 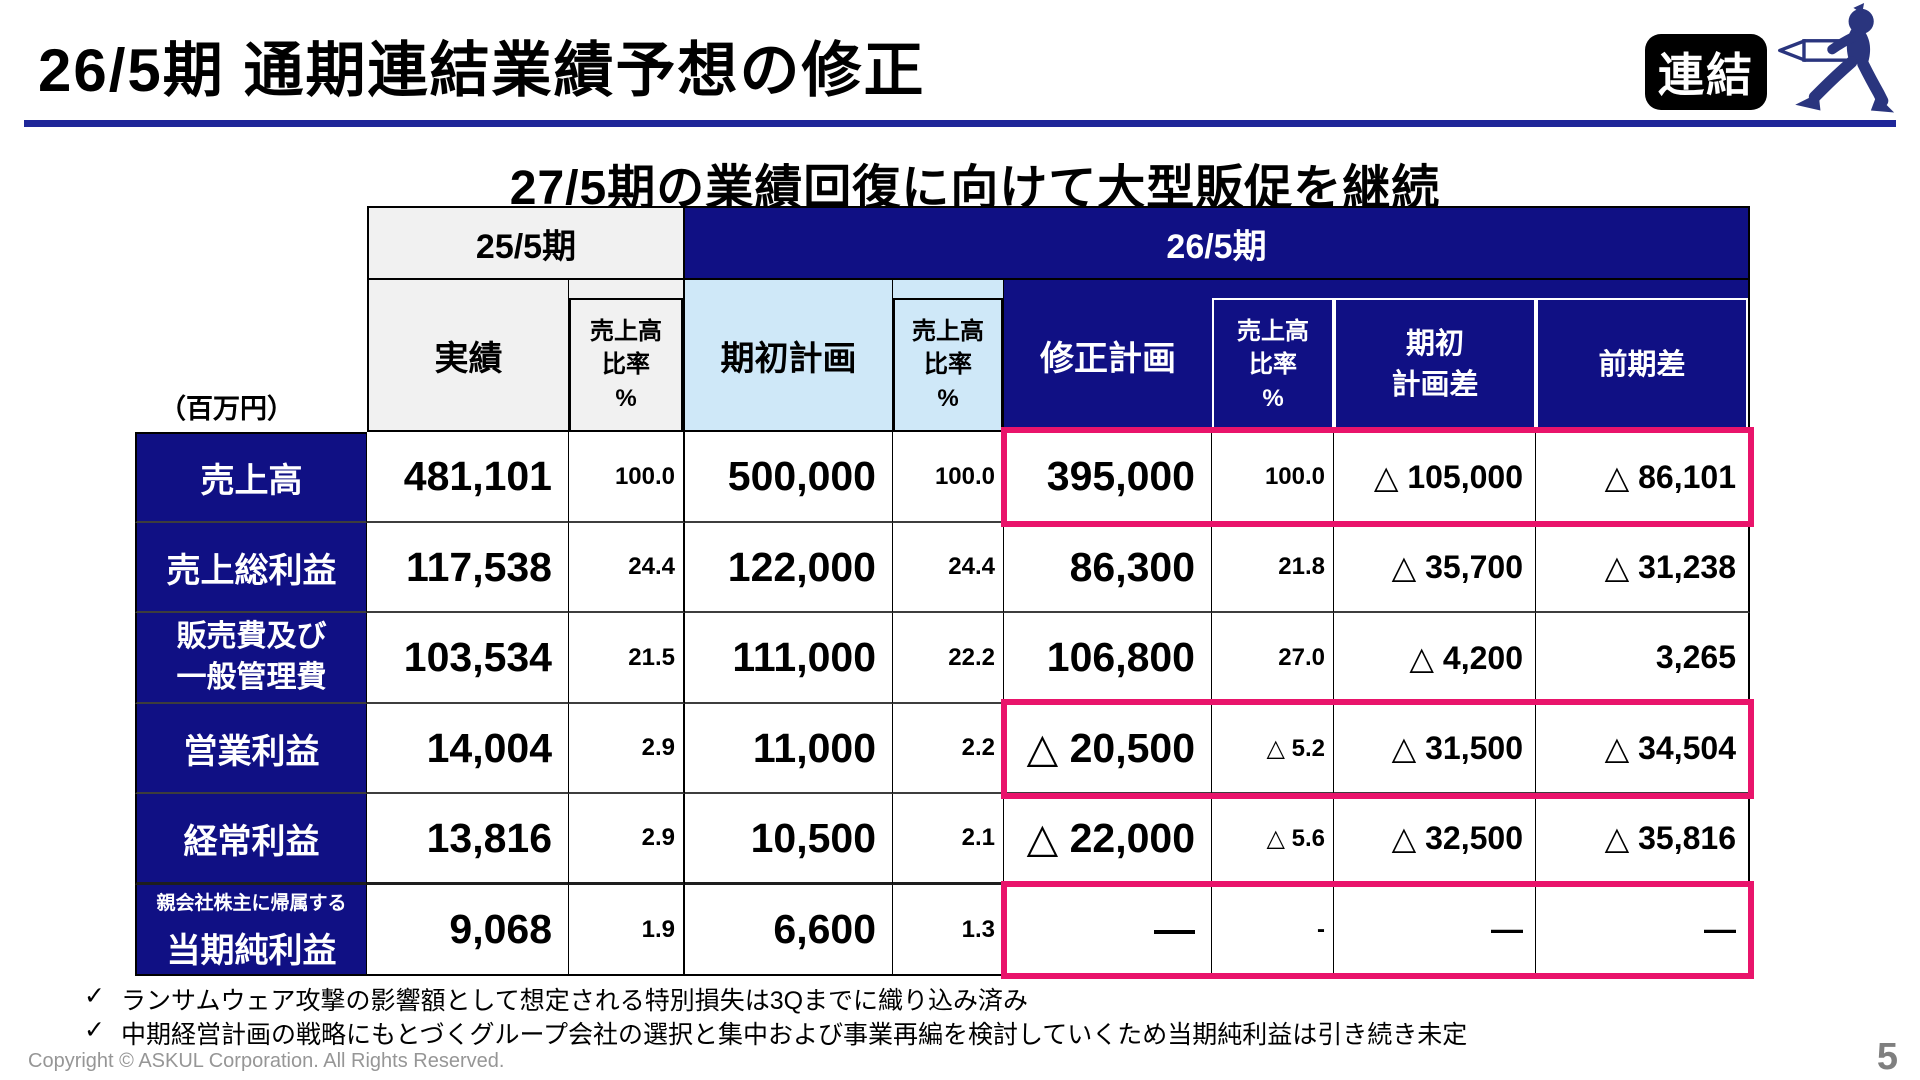 What do you see at coordinates (1643, 930) in the screenshot?
I see `cell-vs-prev: —` at bounding box center [1643, 930].